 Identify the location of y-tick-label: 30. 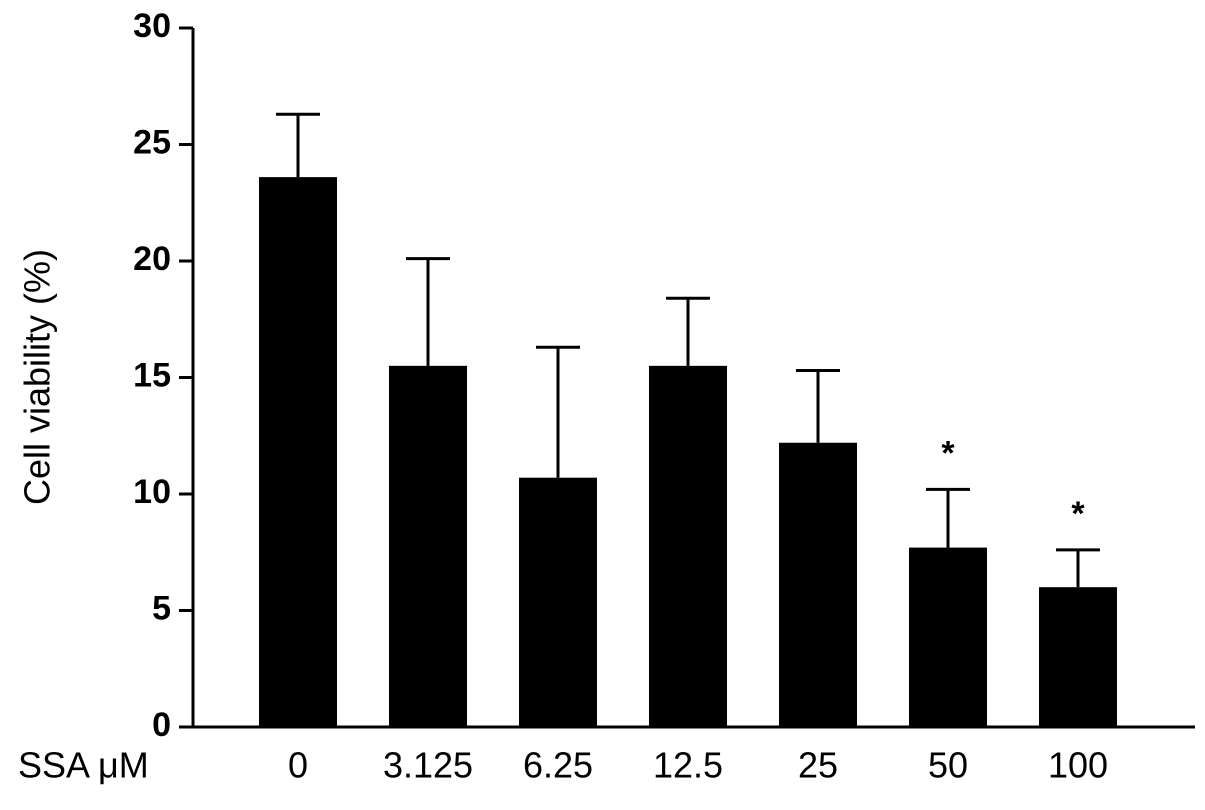
(152, 26).